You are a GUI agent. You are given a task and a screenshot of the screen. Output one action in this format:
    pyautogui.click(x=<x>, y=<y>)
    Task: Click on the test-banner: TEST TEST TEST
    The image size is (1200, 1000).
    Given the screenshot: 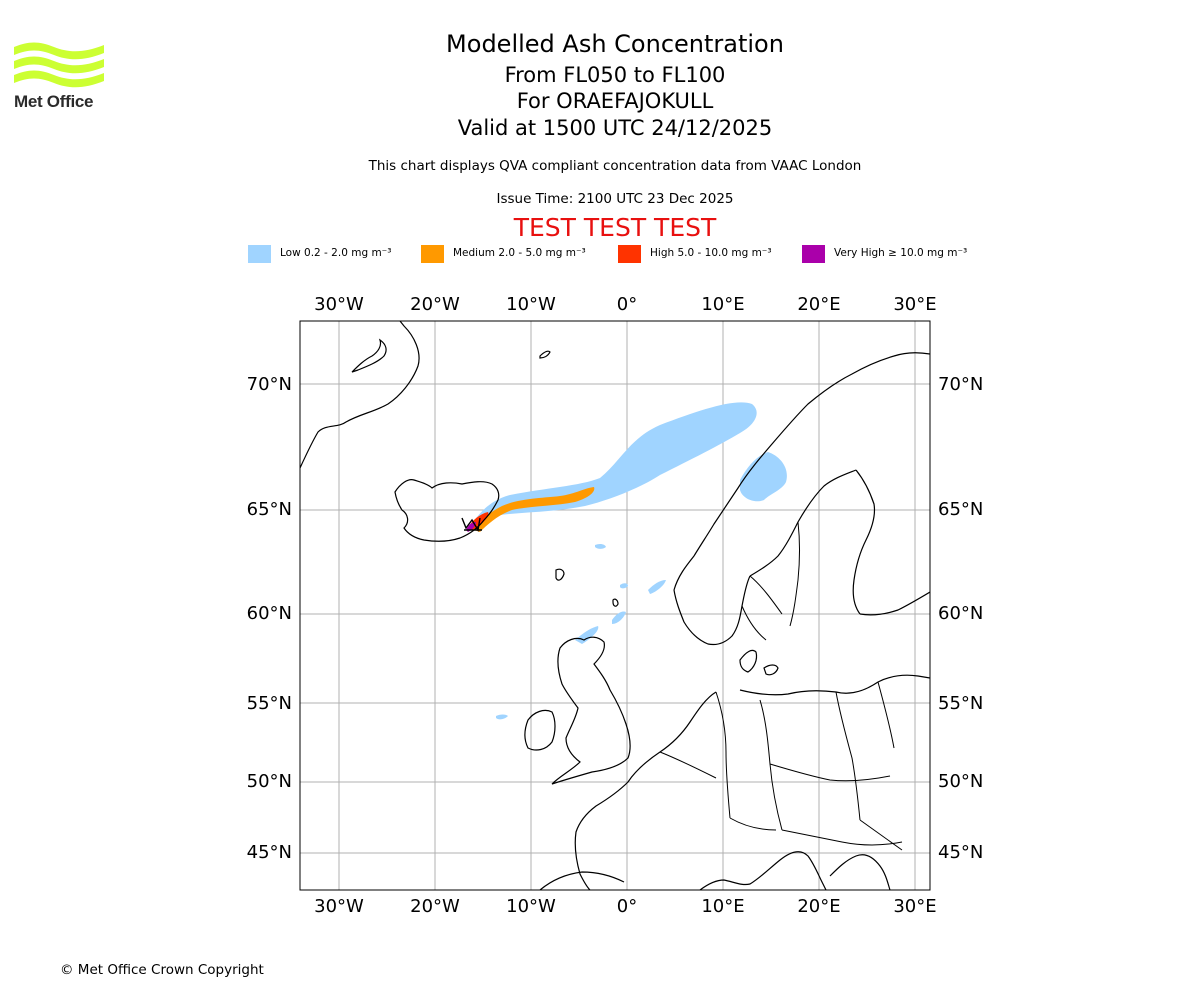 What is the action you would take?
    pyautogui.click(x=615, y=227)
    